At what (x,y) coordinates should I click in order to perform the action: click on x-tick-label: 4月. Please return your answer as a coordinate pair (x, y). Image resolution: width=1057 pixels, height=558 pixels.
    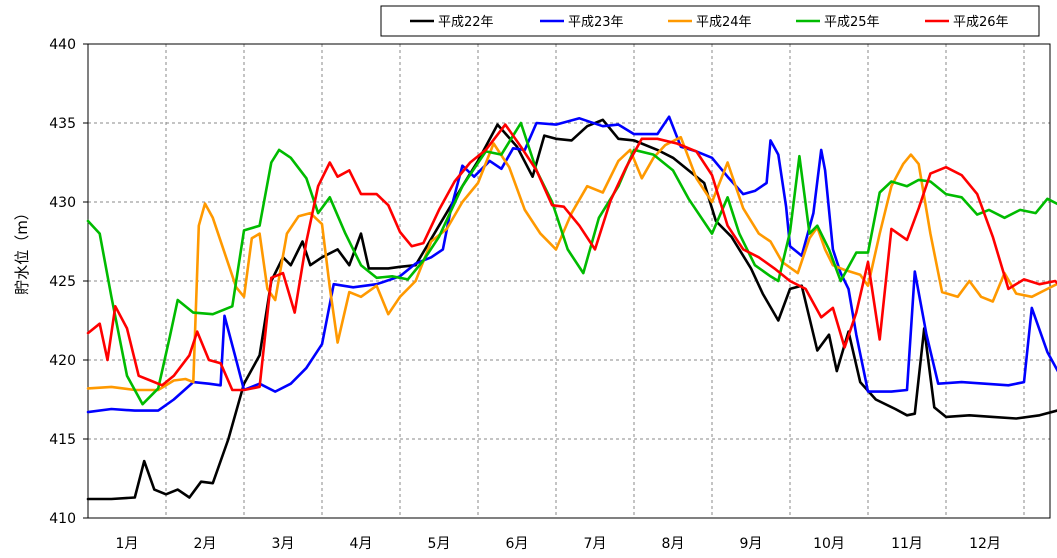
    Looking at the image, I should click on (361, 544).